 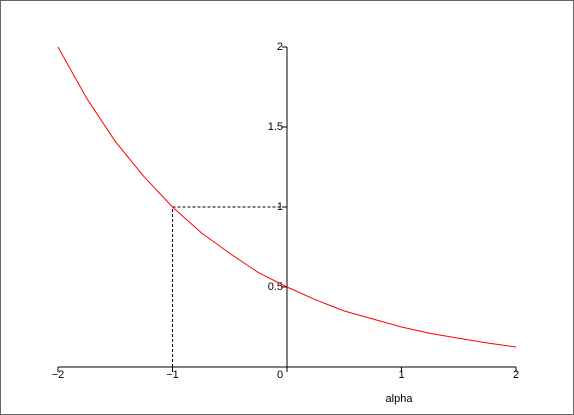 I want to click on x-tick-label: −2, so click(x=58, y=375).